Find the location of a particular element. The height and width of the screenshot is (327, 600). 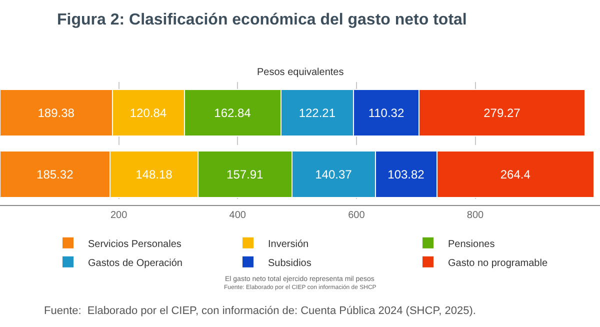

legend-label: Servicios Personales is located at coordinates (135, 244).